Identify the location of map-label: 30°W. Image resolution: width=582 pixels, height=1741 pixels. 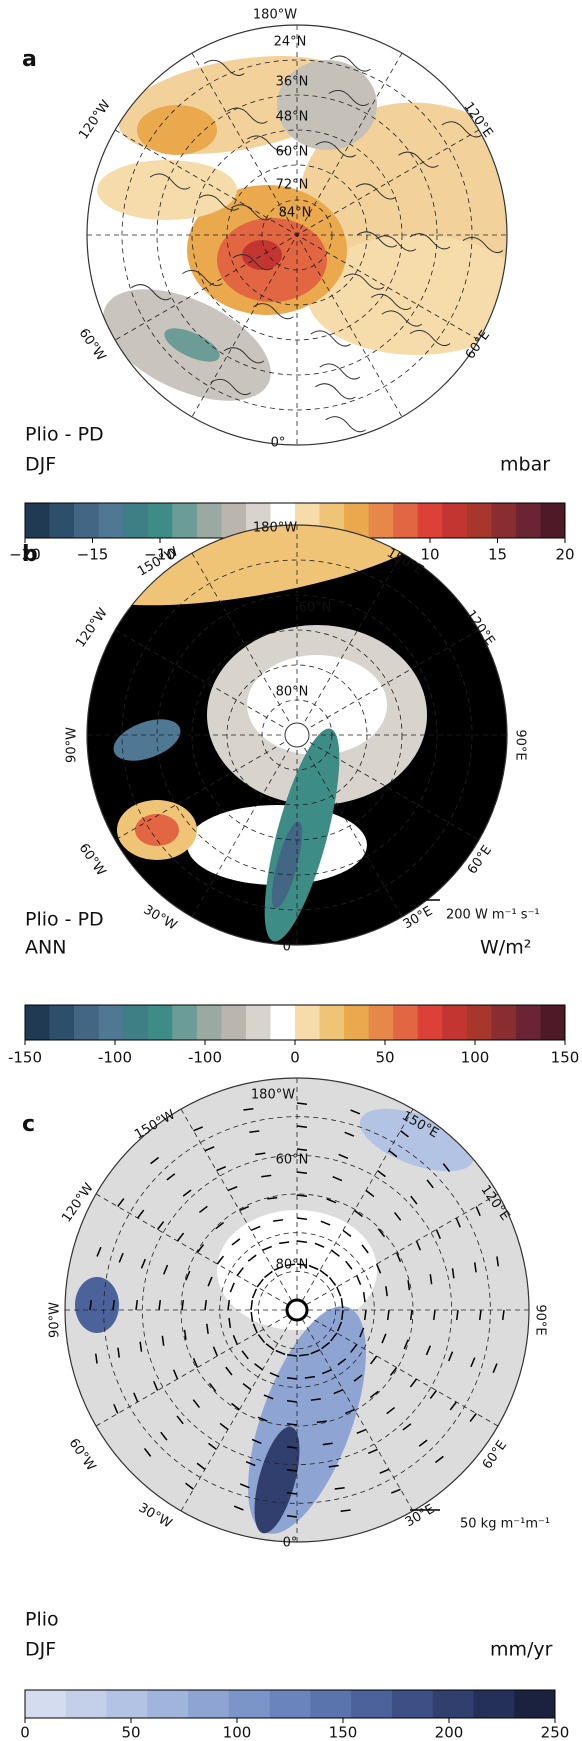
(155, 1516).